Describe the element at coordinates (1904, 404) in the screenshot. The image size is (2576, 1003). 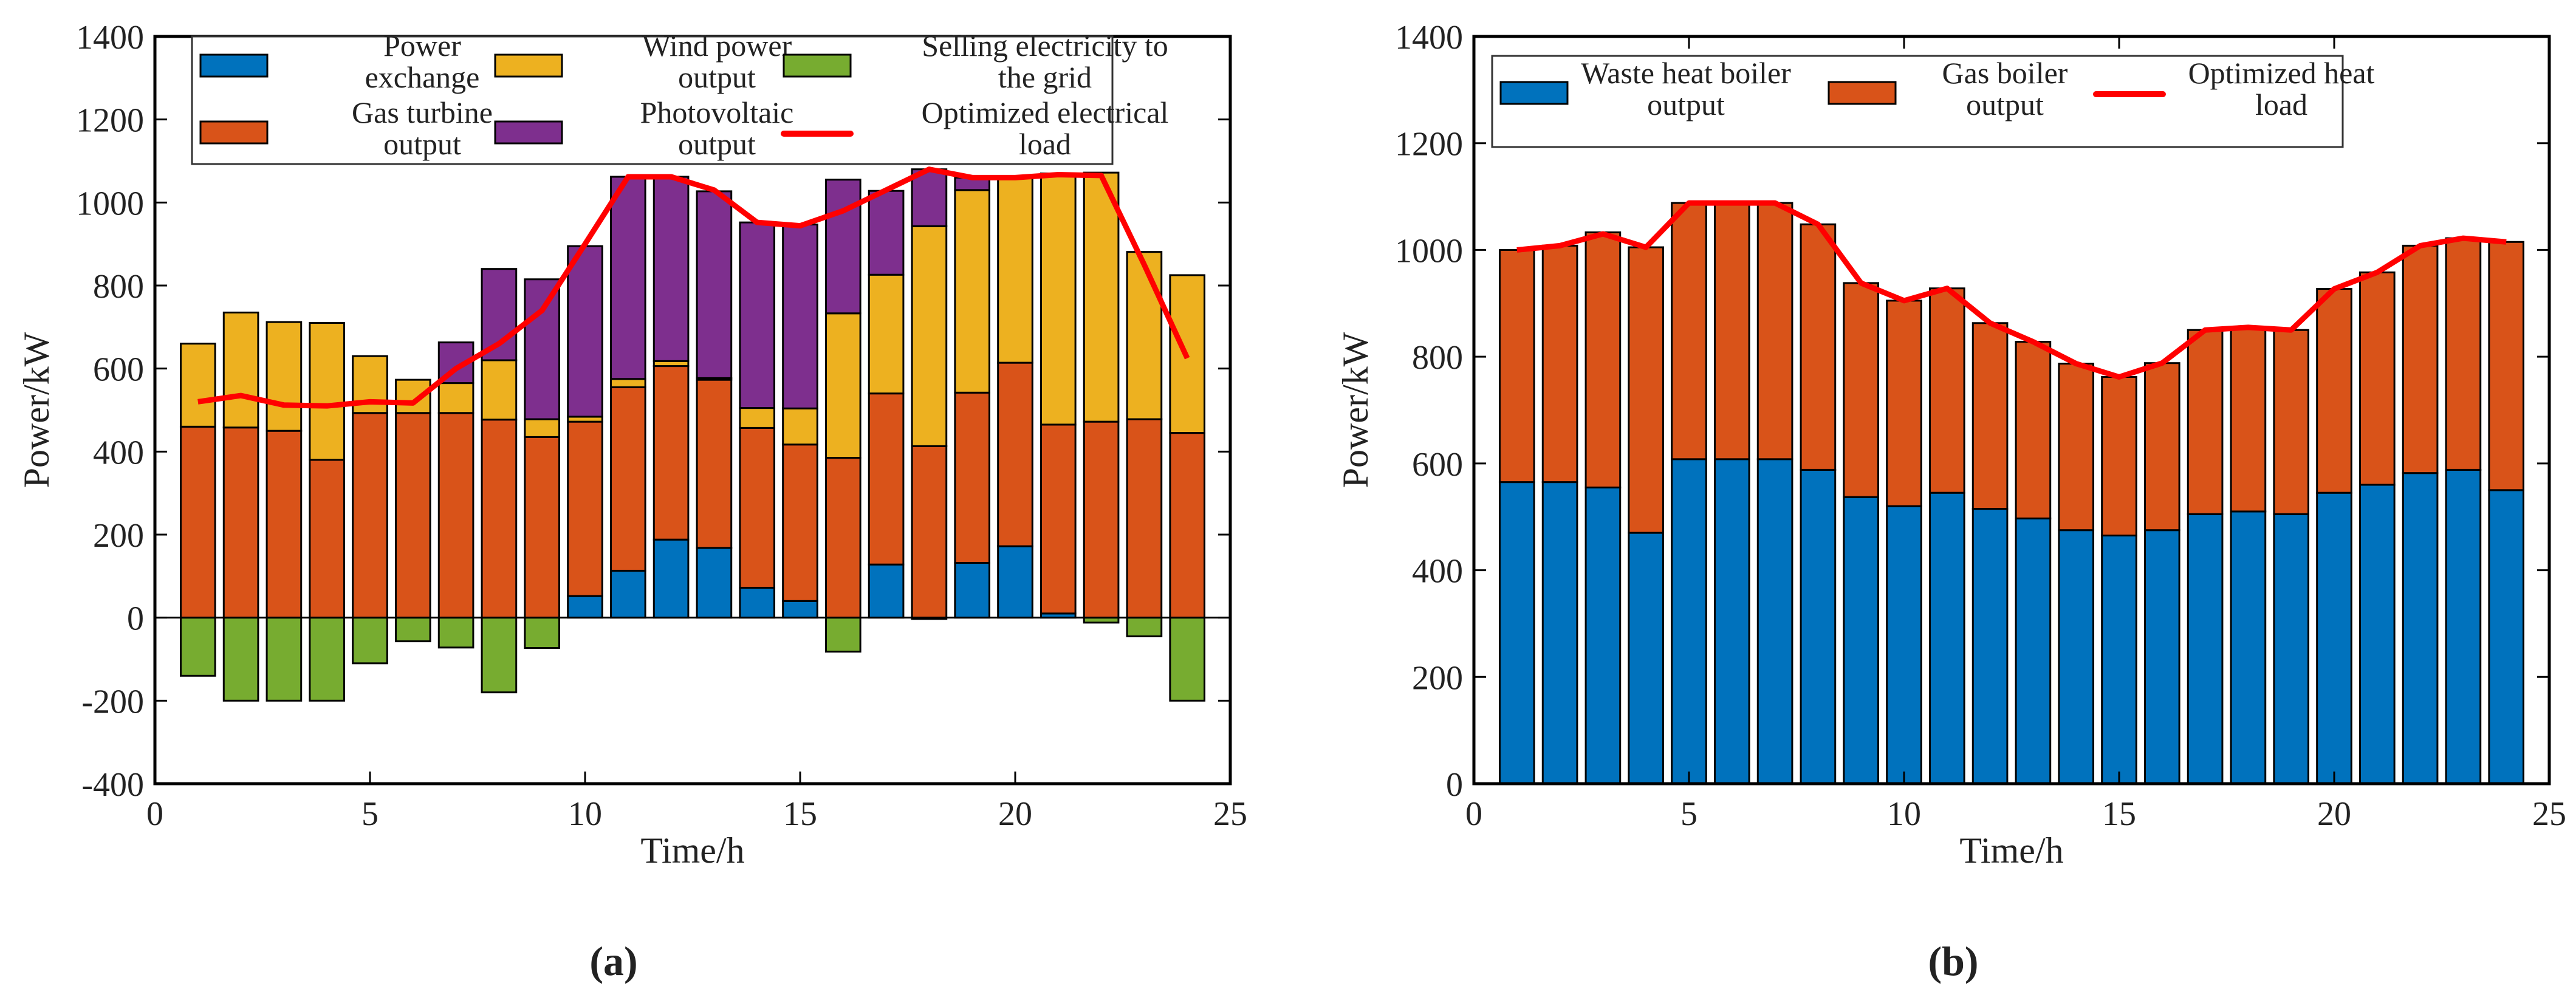
I see `bar-gas-boiler-output-h10` at that location.